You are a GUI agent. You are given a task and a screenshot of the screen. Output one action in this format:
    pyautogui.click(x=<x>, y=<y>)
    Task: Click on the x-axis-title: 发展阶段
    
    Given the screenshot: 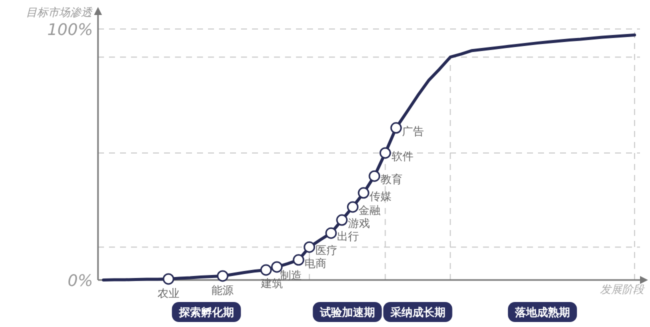 What is the action you would take?
    pyautogui.click(x=622, y=289)
    